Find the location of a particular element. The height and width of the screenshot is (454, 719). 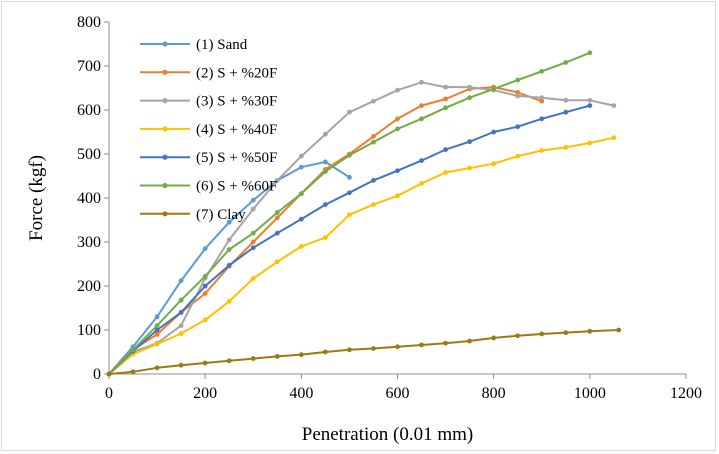

legend-item: (7) Clay is located at coordinates (193, 215).